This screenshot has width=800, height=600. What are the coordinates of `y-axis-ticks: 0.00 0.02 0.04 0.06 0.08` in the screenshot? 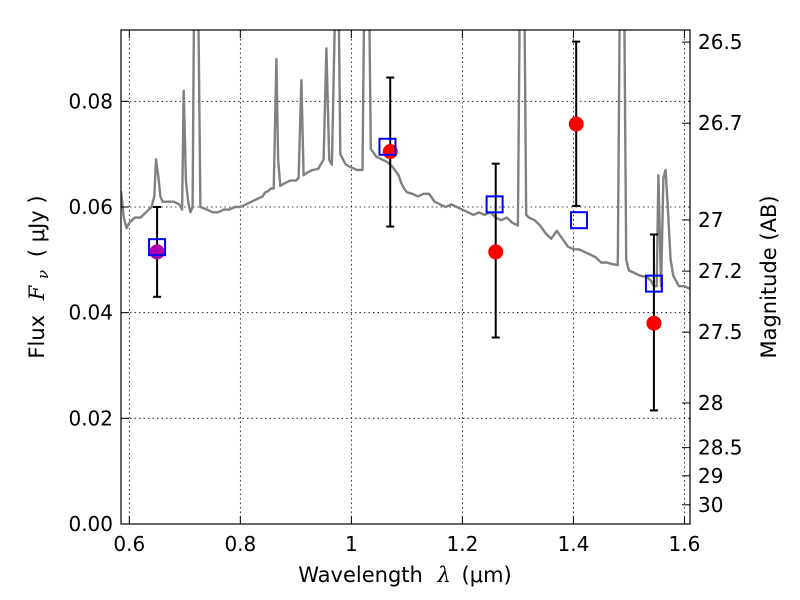 It's located at (98, 312).